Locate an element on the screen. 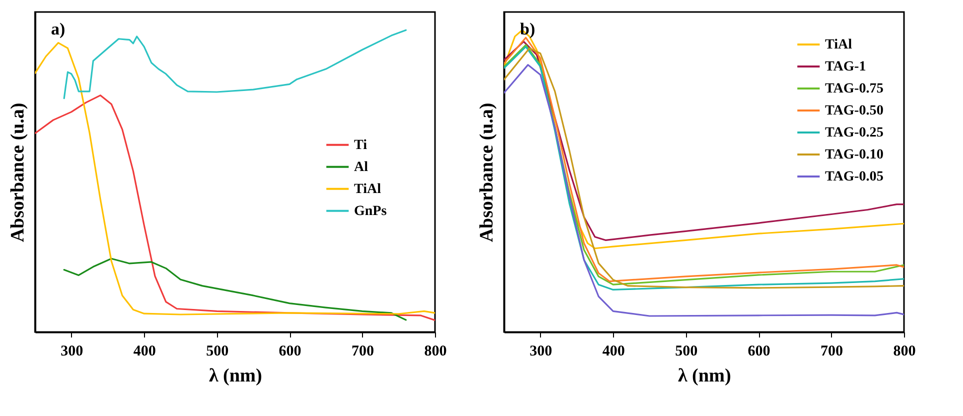  annotation: b) is located at coordinates (528, 29).